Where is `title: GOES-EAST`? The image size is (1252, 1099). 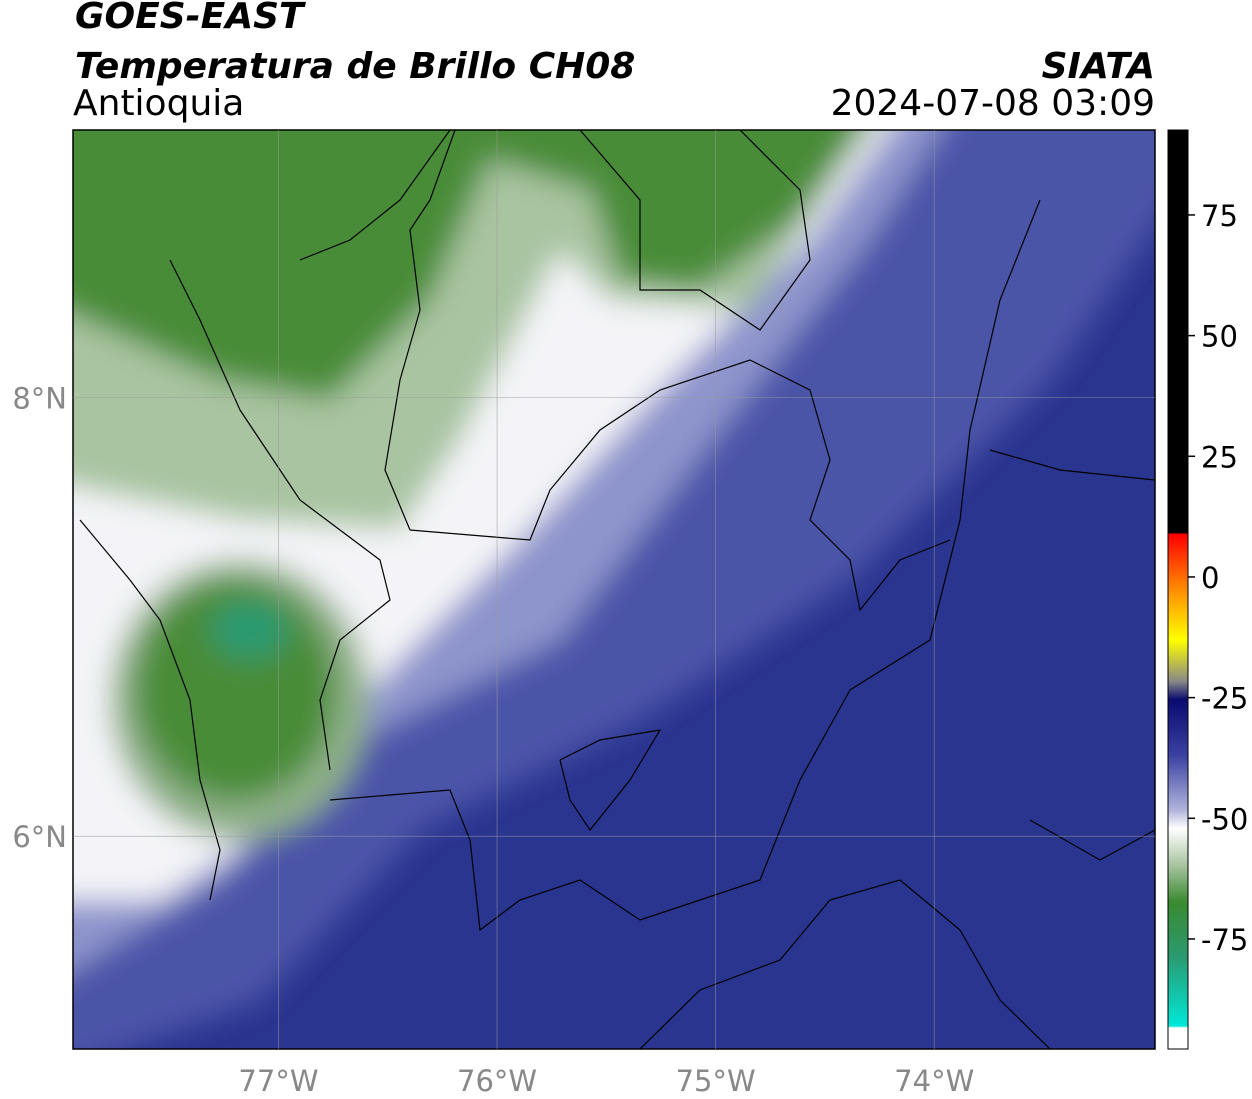
title: GOES-EAST is located at coordinates (190, 18).